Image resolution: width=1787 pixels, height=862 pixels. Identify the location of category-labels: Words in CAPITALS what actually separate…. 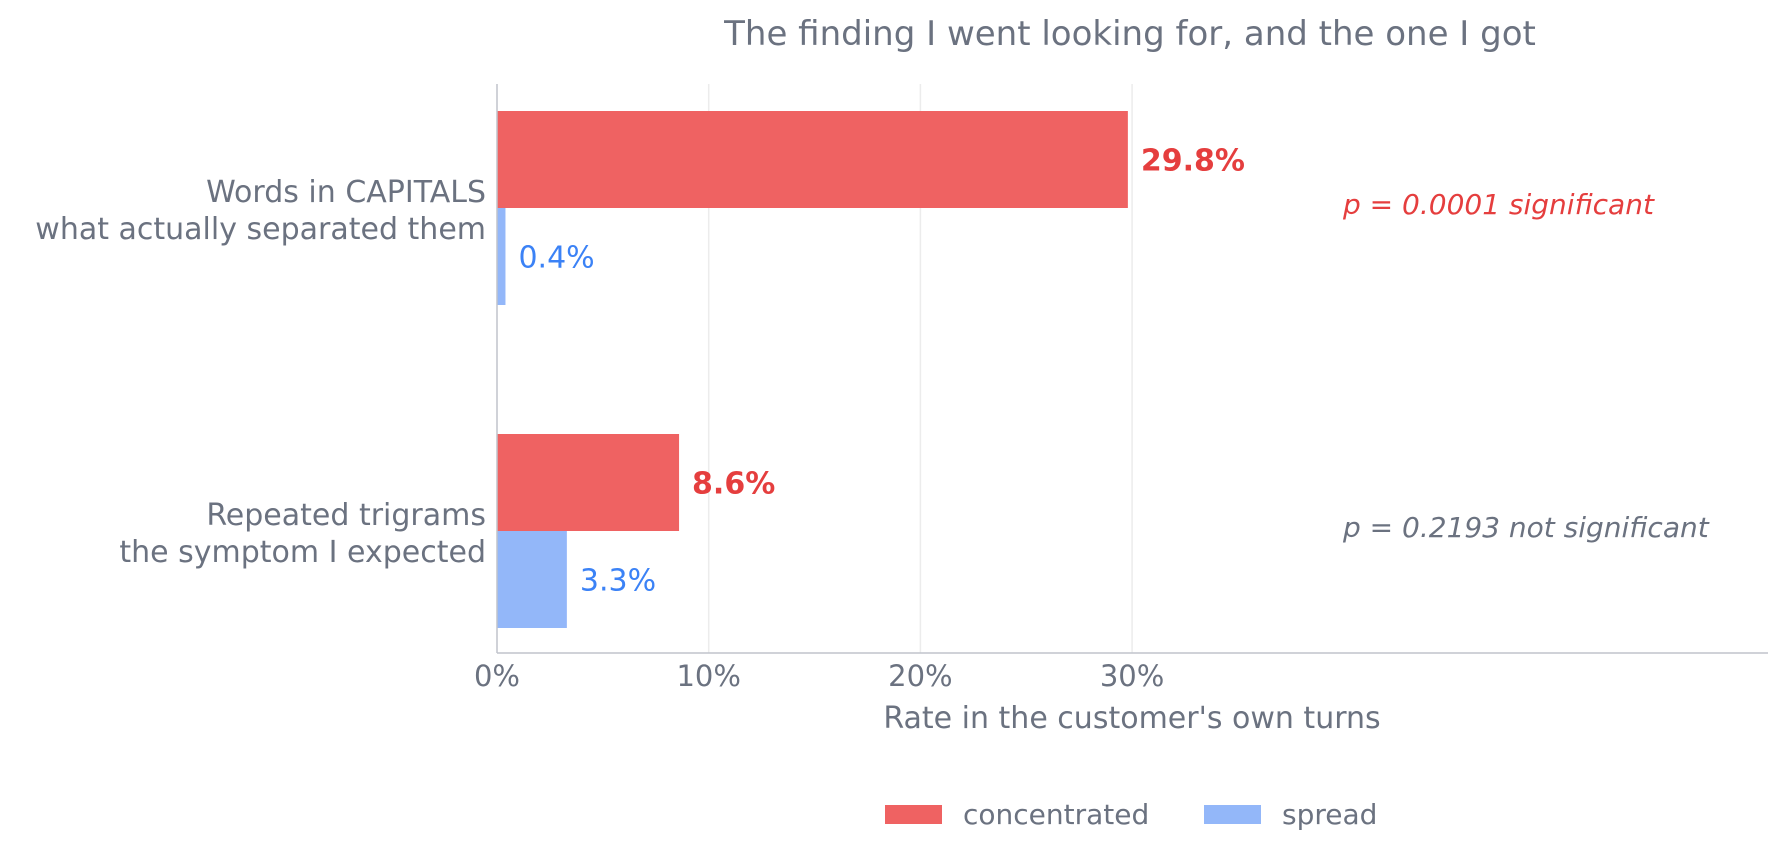
(260, 372).